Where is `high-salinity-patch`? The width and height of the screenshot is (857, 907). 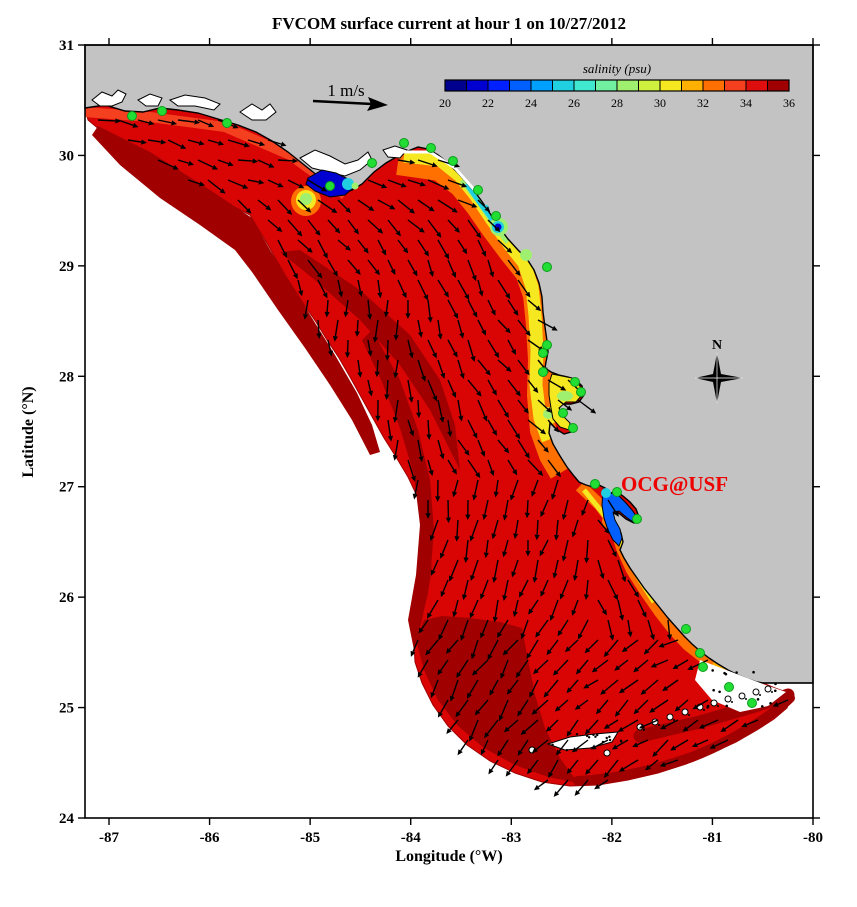
high-salinity-patch is located at coordinates (370, 360).